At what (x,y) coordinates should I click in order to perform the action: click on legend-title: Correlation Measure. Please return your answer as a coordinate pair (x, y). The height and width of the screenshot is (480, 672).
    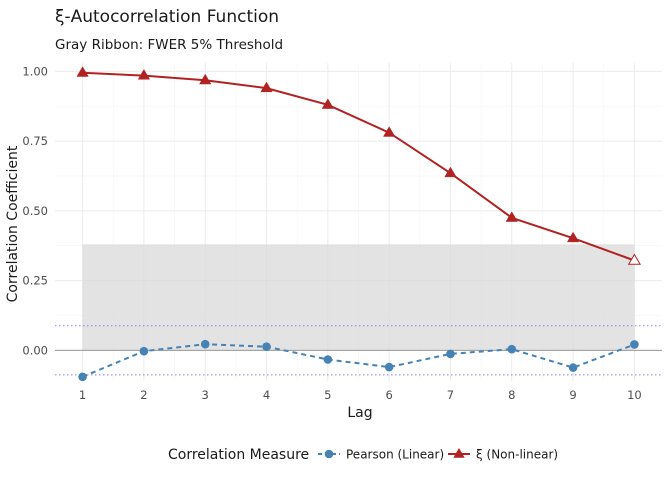
    Looking at the image, I should click on (238, 455).